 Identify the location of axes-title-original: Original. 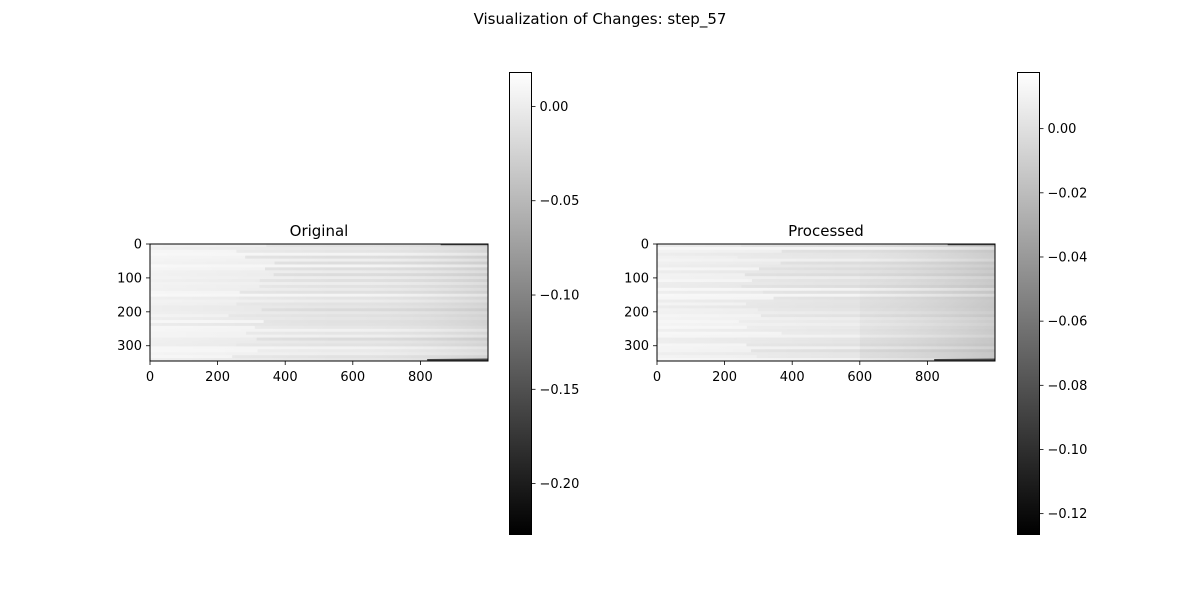
(319, 231).